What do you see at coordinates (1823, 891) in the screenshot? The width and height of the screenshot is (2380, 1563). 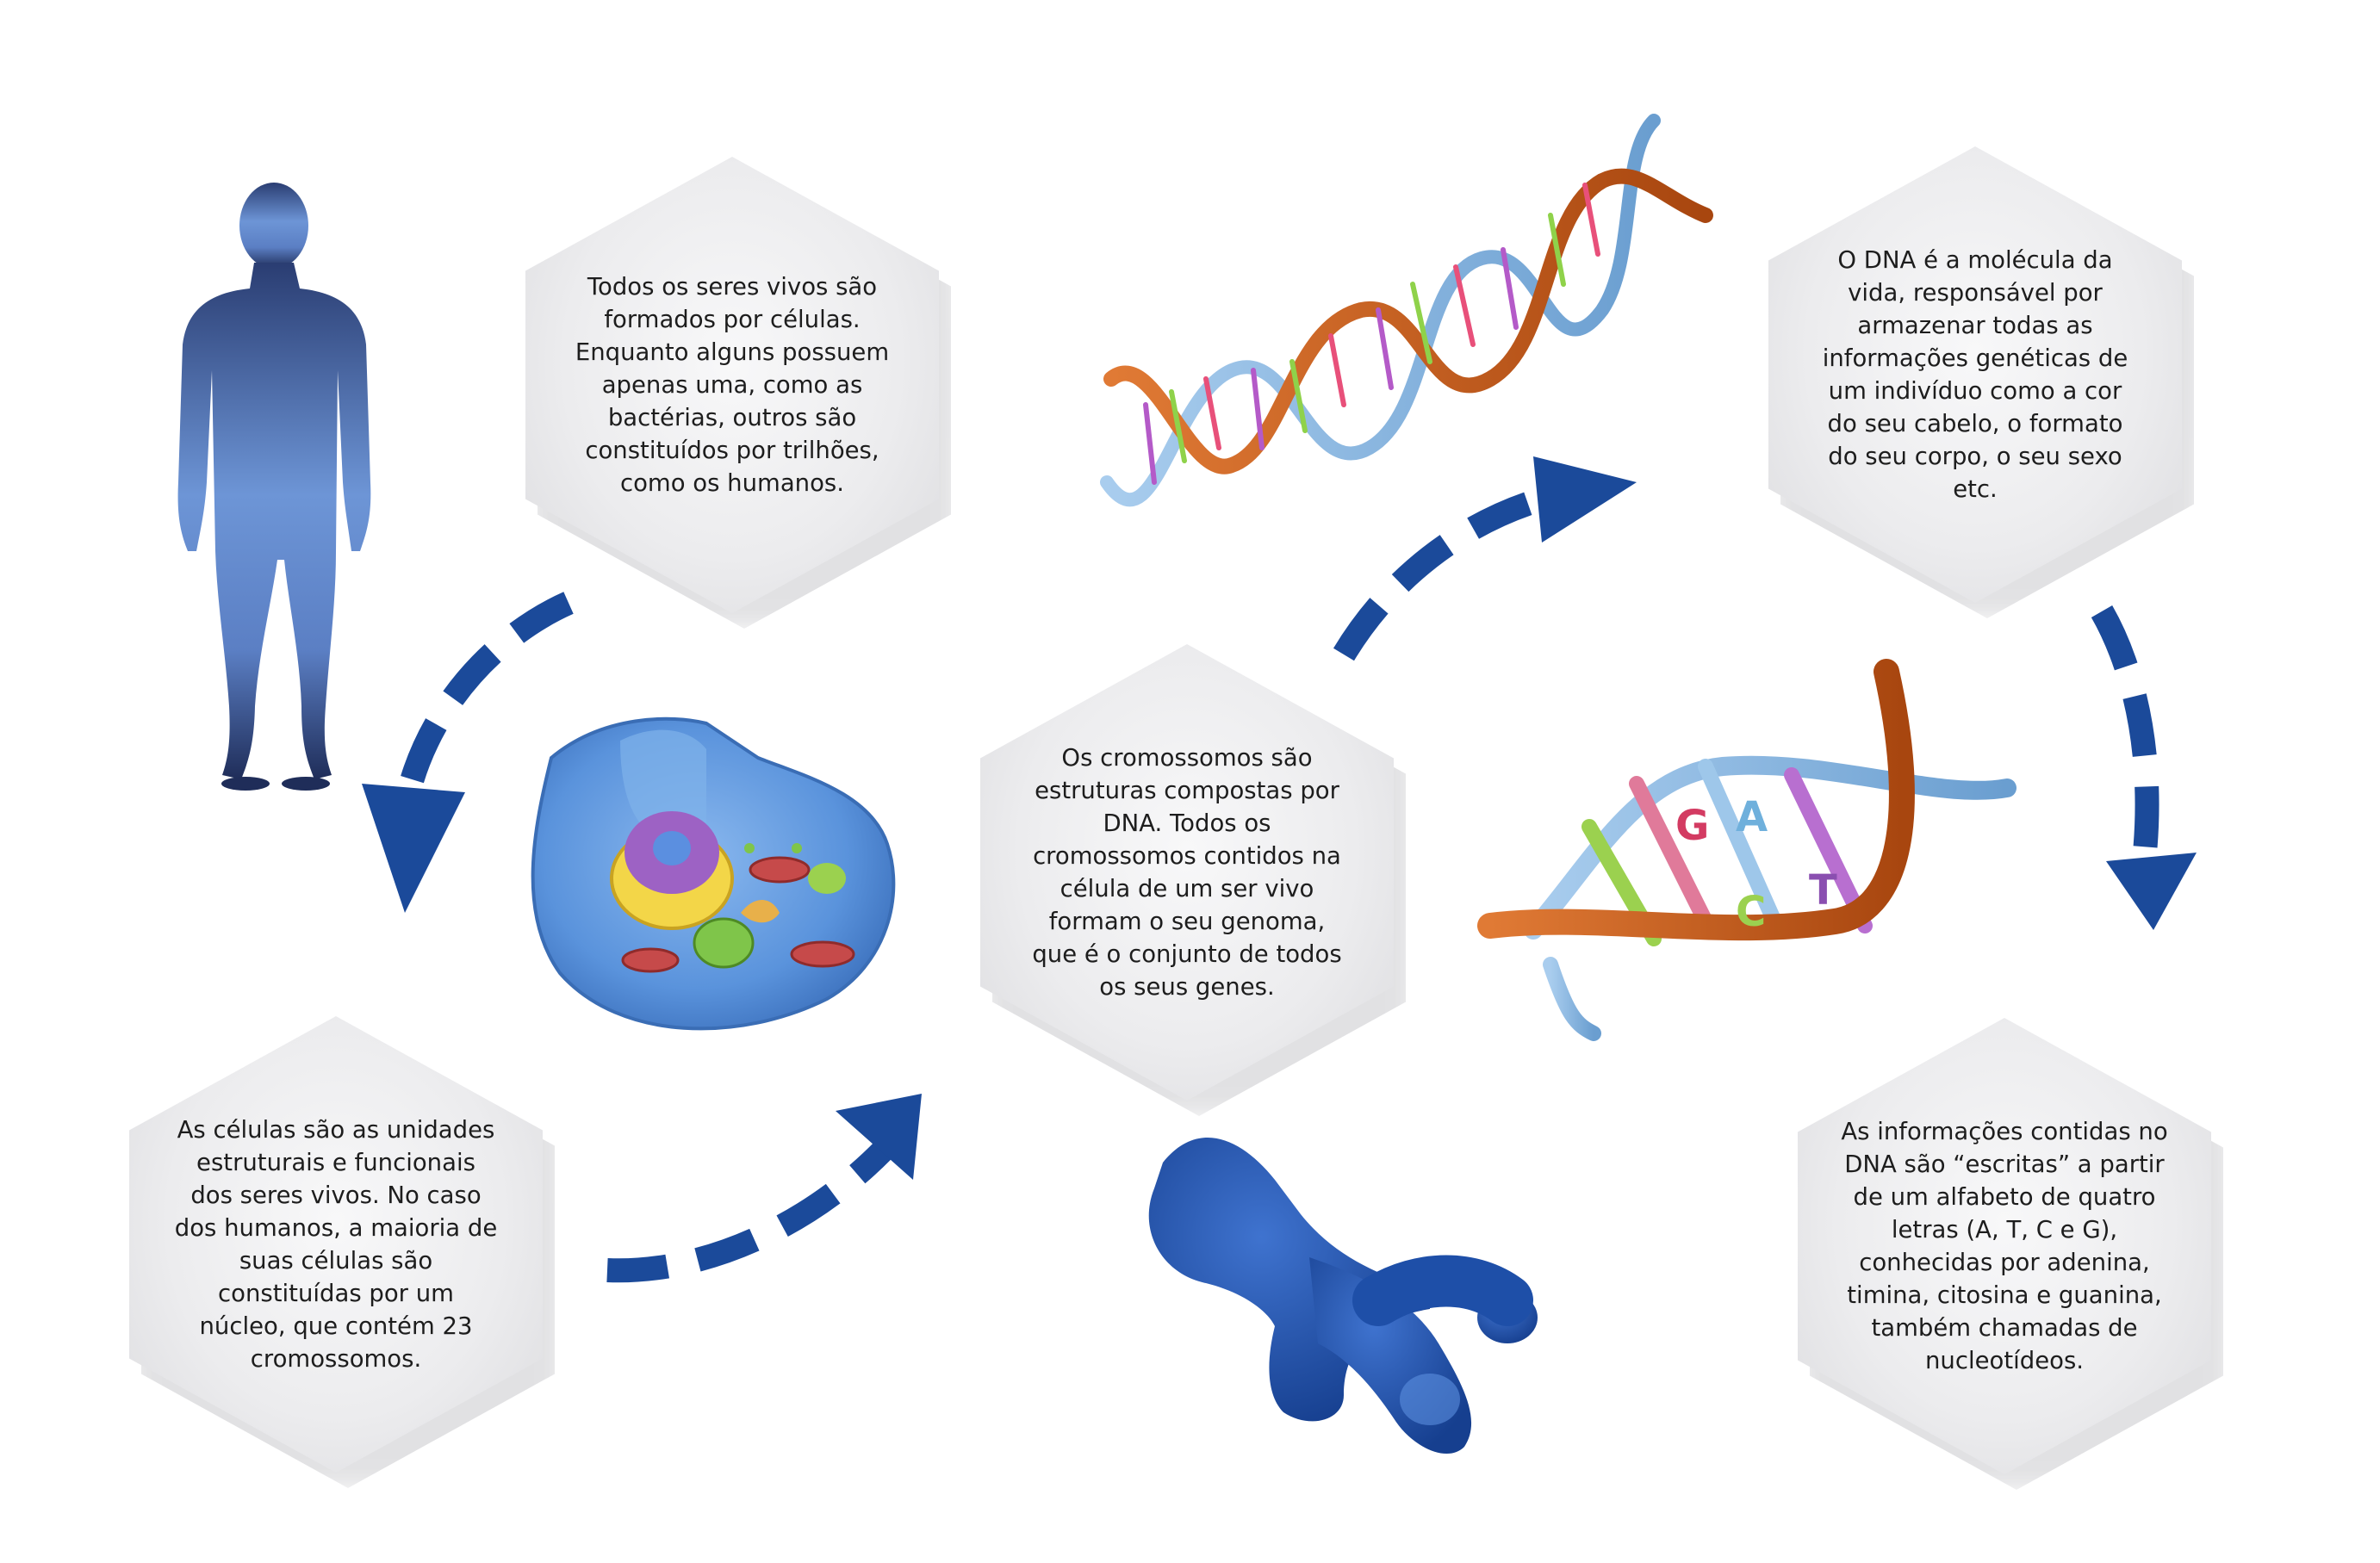 I see `base-letter-t: T` at bounding box center [1823, 891].